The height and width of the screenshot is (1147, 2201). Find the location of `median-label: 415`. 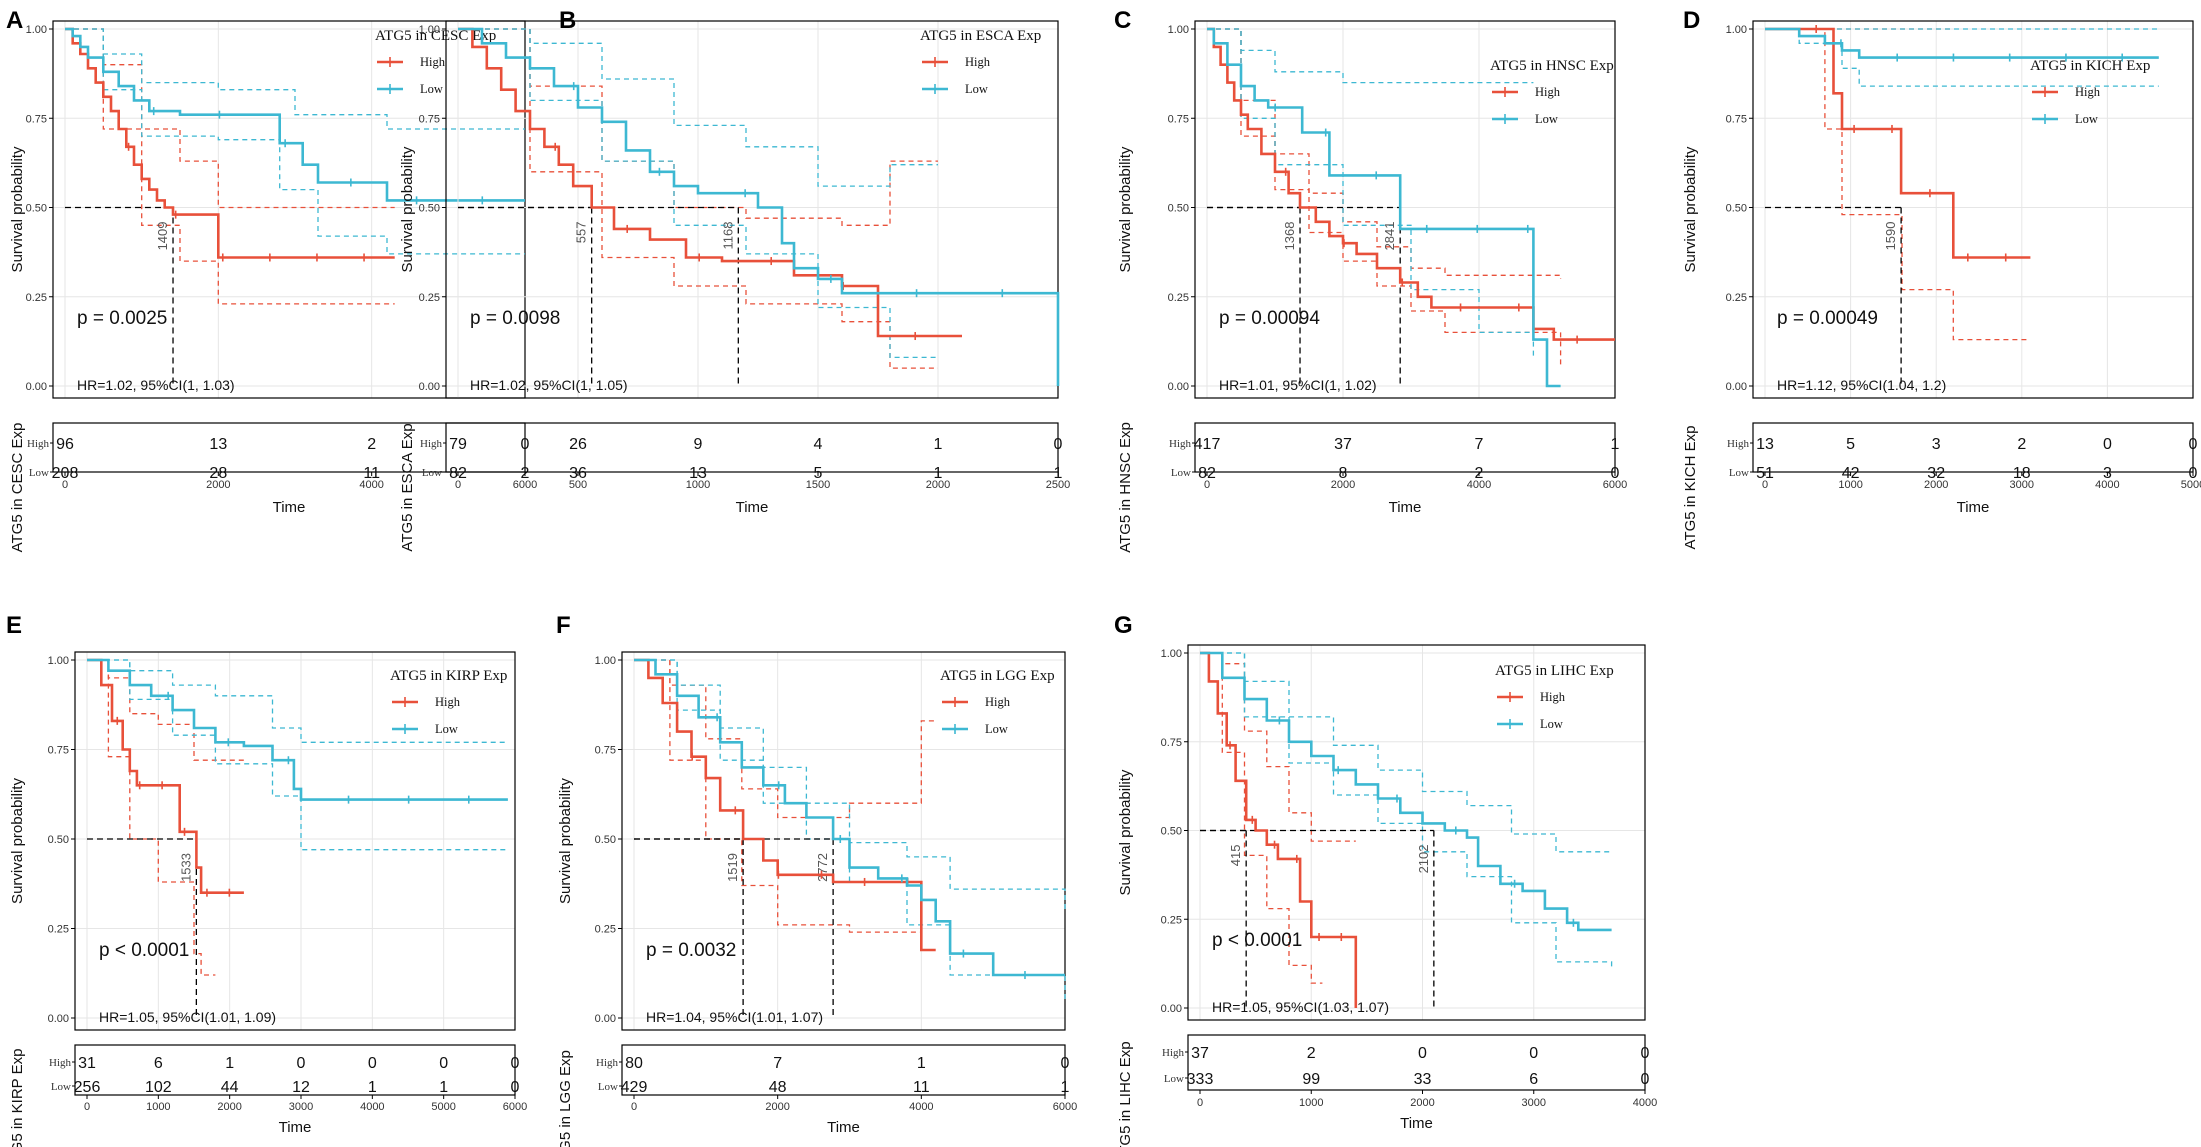

median-label: 415 is located at coordinates (1235, 856).